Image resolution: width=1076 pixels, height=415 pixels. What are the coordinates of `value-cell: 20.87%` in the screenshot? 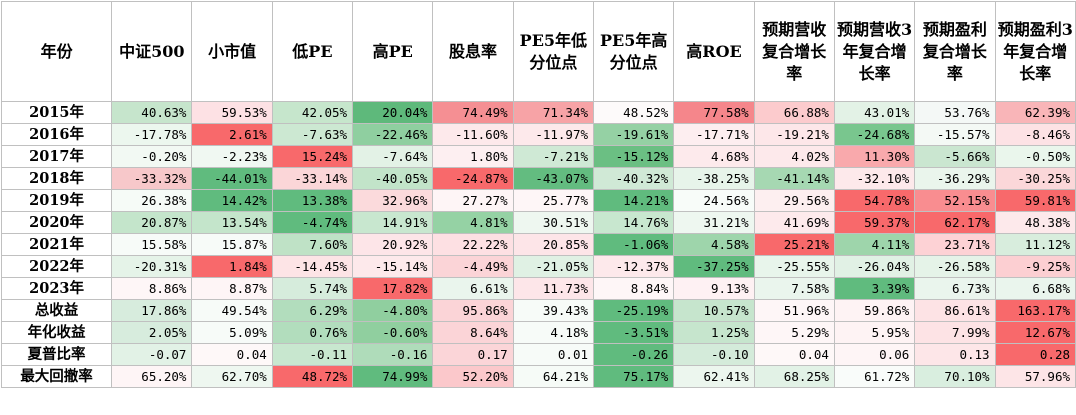 It's located at (152, 222).